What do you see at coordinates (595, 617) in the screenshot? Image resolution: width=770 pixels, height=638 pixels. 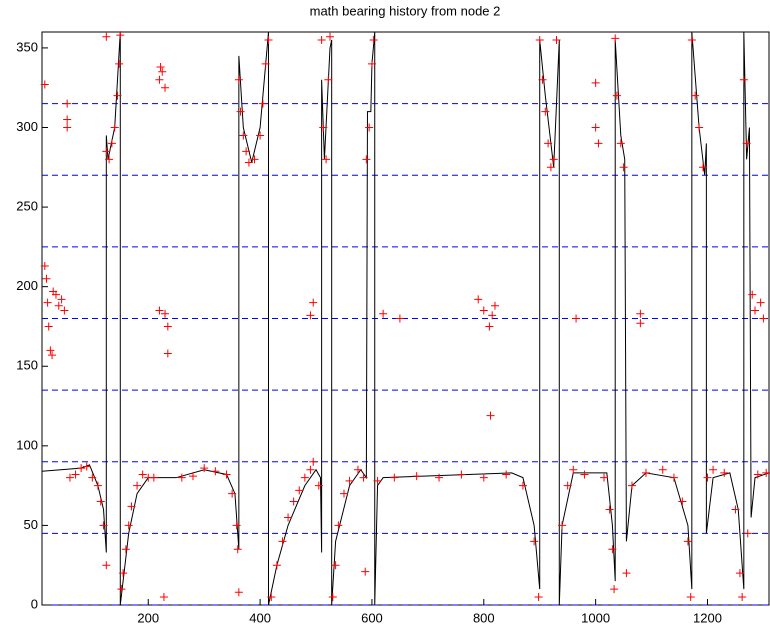 I see `x-tick-label: 1000` at bounding box center [595, 617].